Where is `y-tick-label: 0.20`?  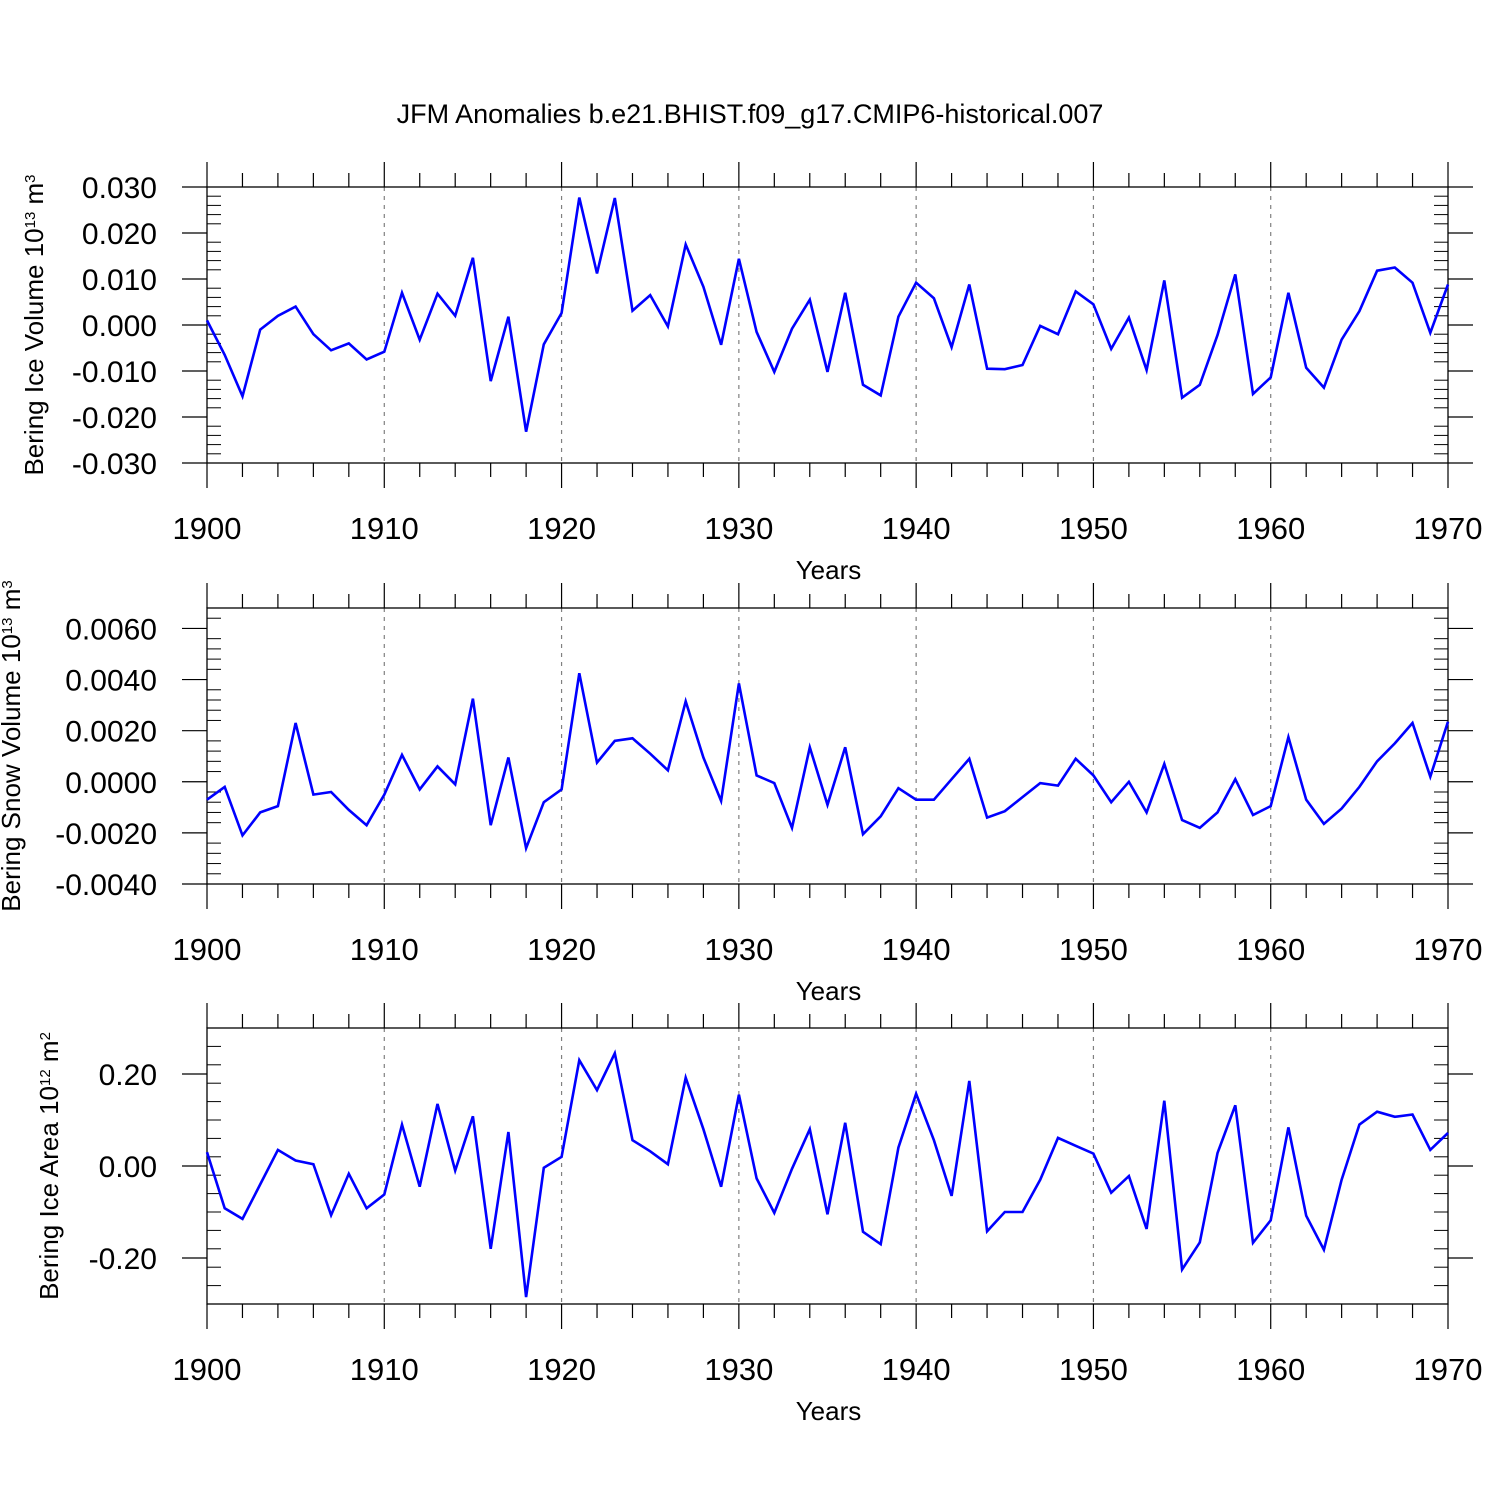 y-tick-label: 0.20 is located at coordinates (128, 1075).